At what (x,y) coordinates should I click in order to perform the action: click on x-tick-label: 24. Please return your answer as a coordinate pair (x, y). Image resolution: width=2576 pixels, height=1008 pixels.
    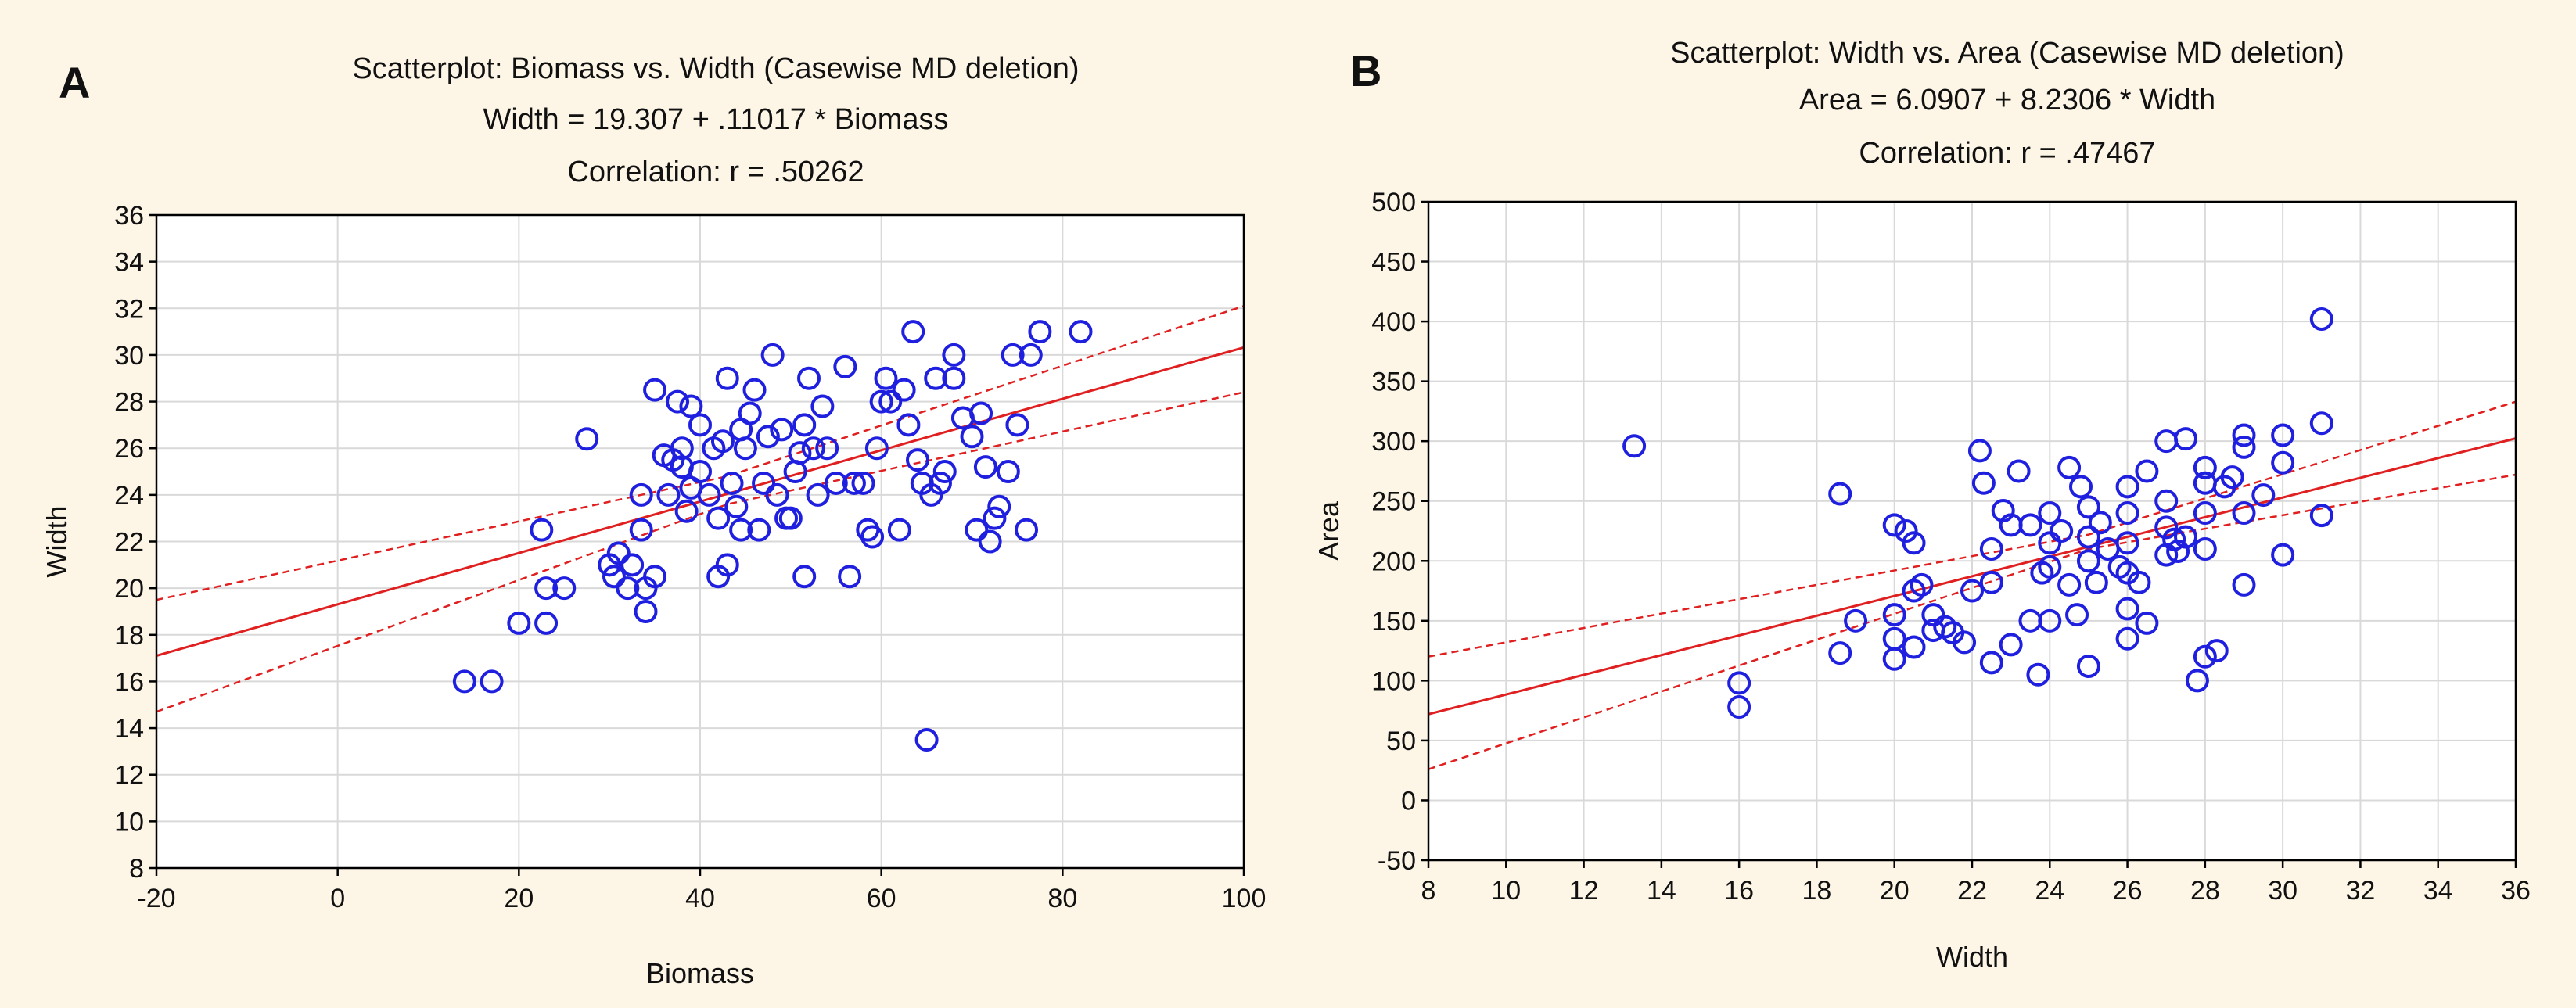
    Looking at the image, I should click on (2049, 891).